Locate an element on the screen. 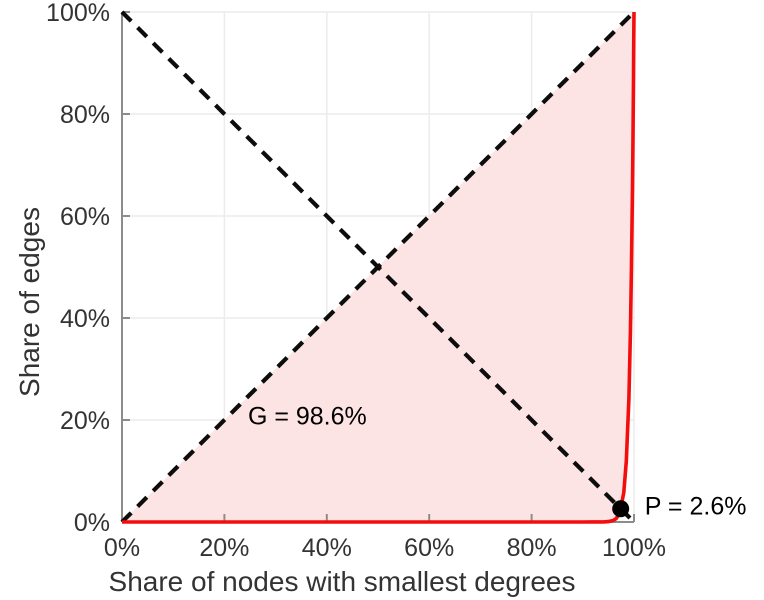  gini-coefficient-annotation: G = 98.6% is located at coordinates (307, 416).